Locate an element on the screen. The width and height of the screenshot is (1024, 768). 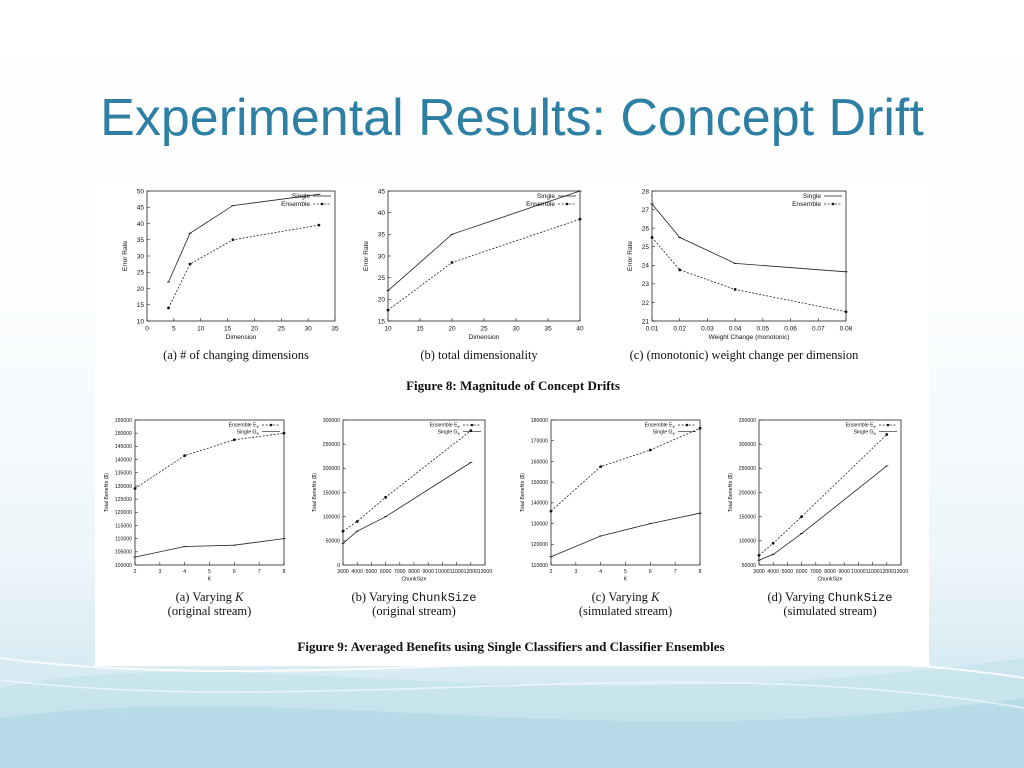
y-tick-label: 155000 is located at coordinates (123, 421).